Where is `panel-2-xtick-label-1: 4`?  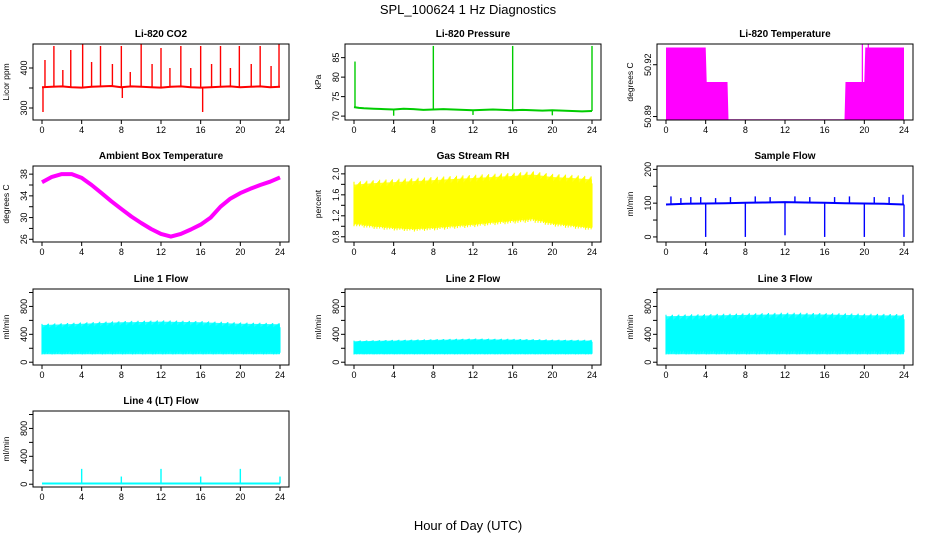
panel-2-xtick-label-1: 4 is located at coordinates (393, 130).